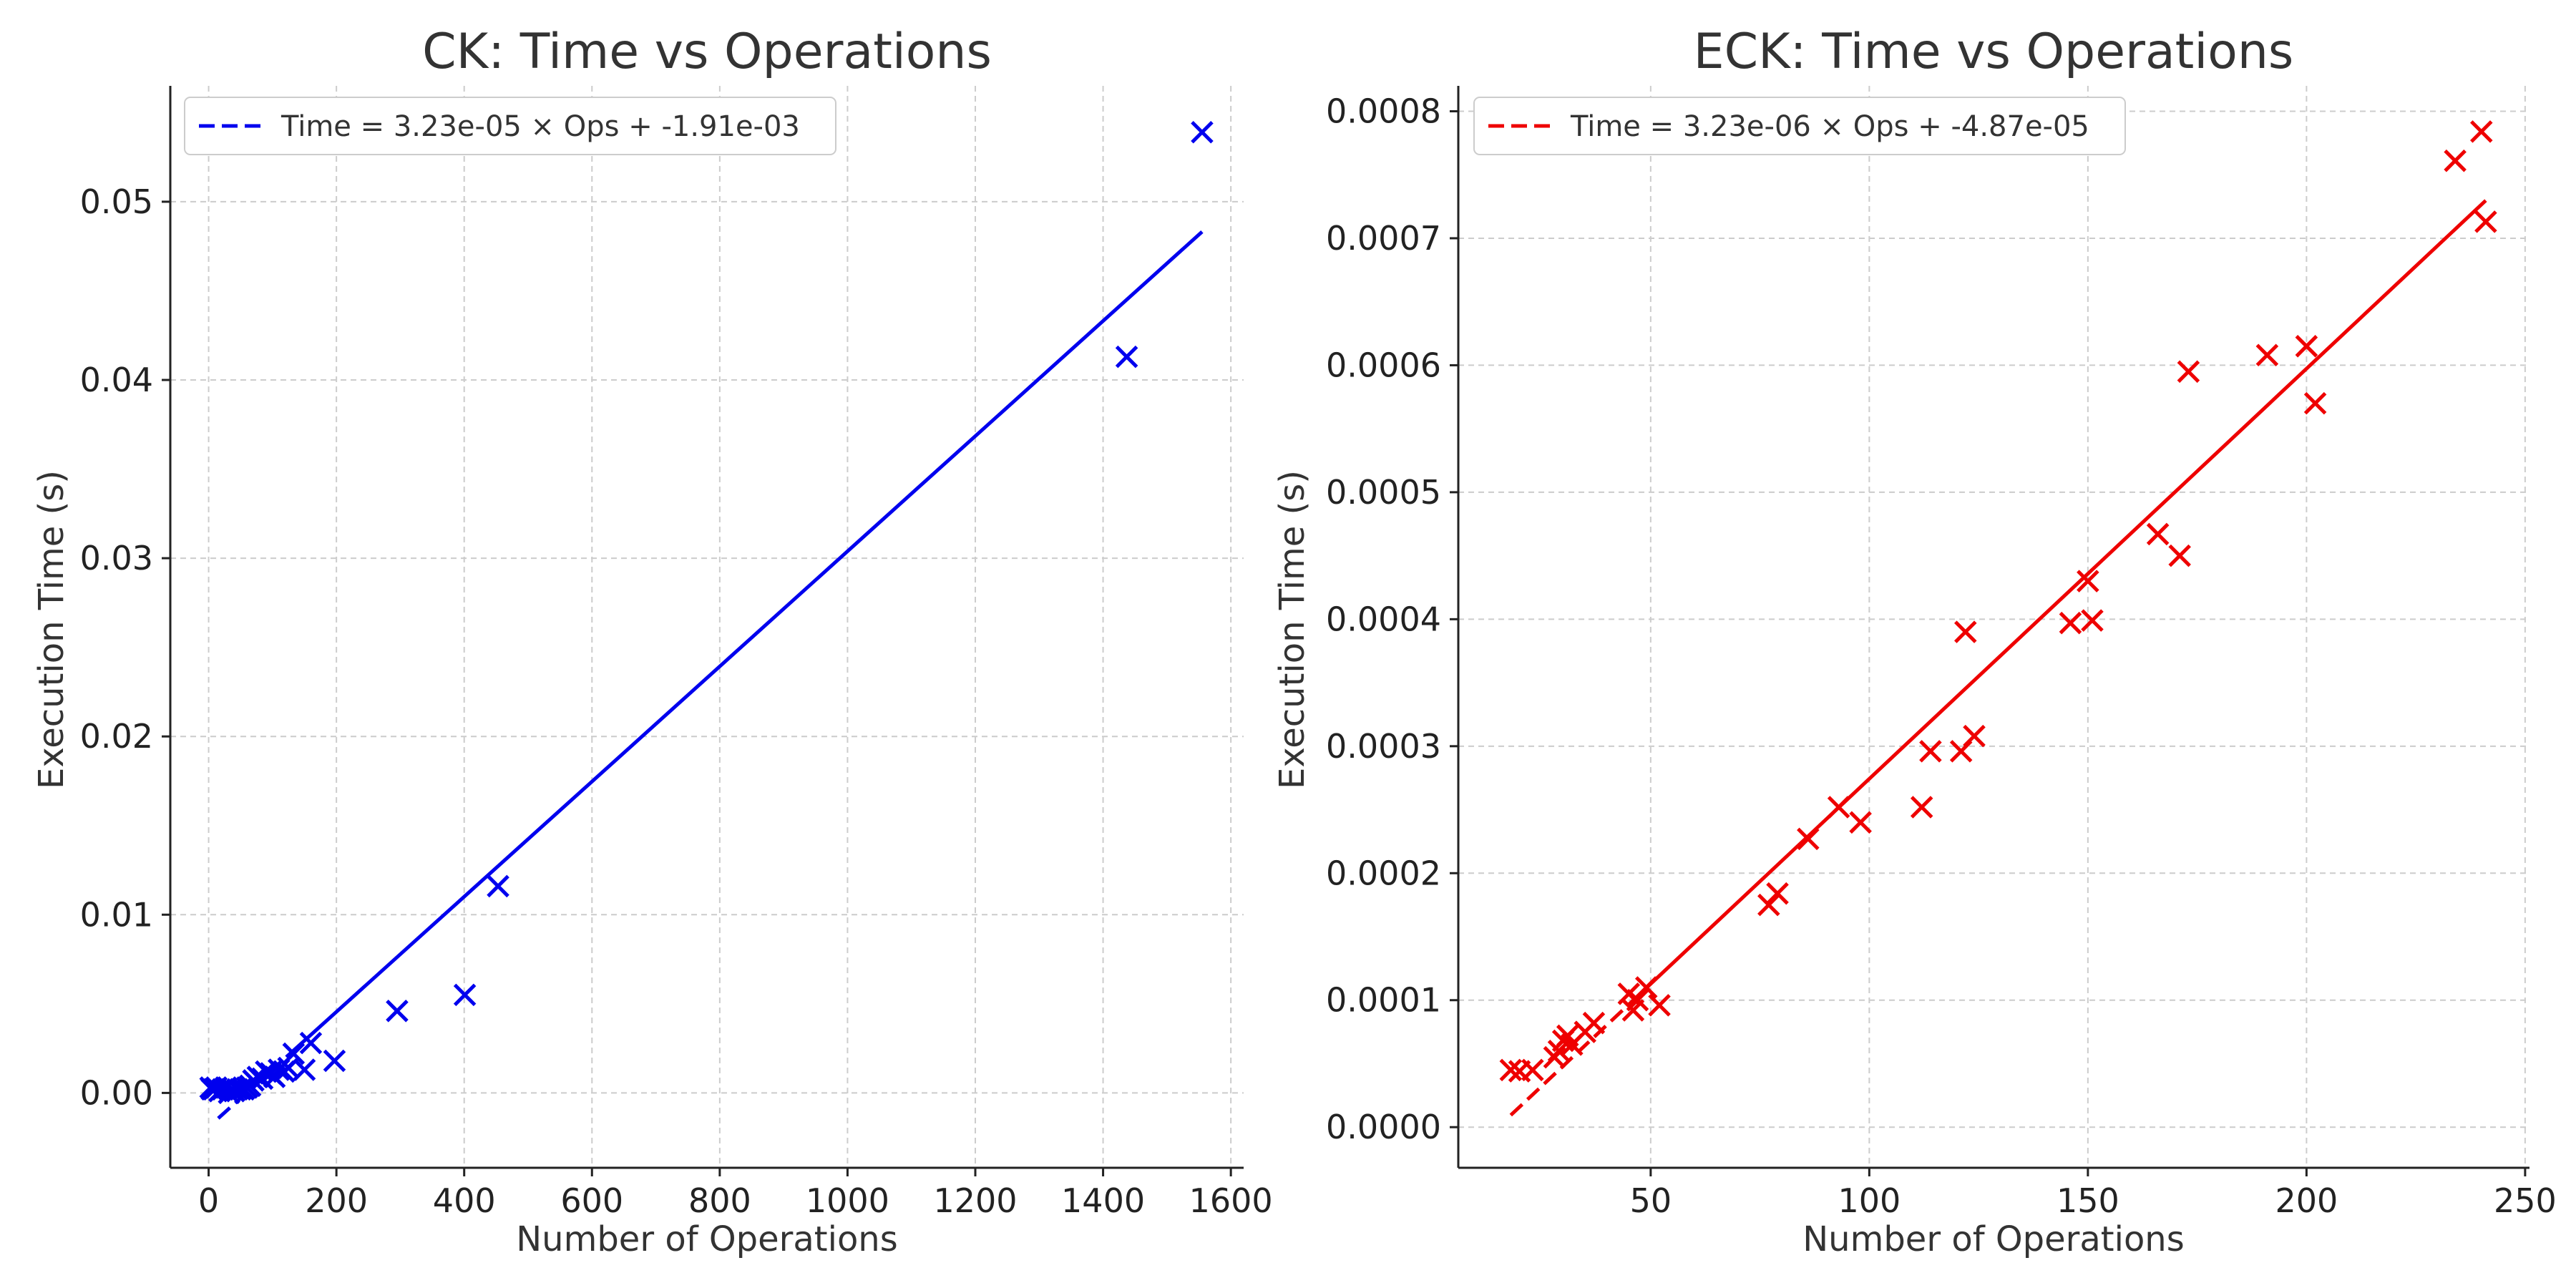 This screenshot has height=1288, width=2576. Describe the element at coordinates (2088, 1200) in the screenshot. I see `eck-x-tick-label-2: 150` at that location.